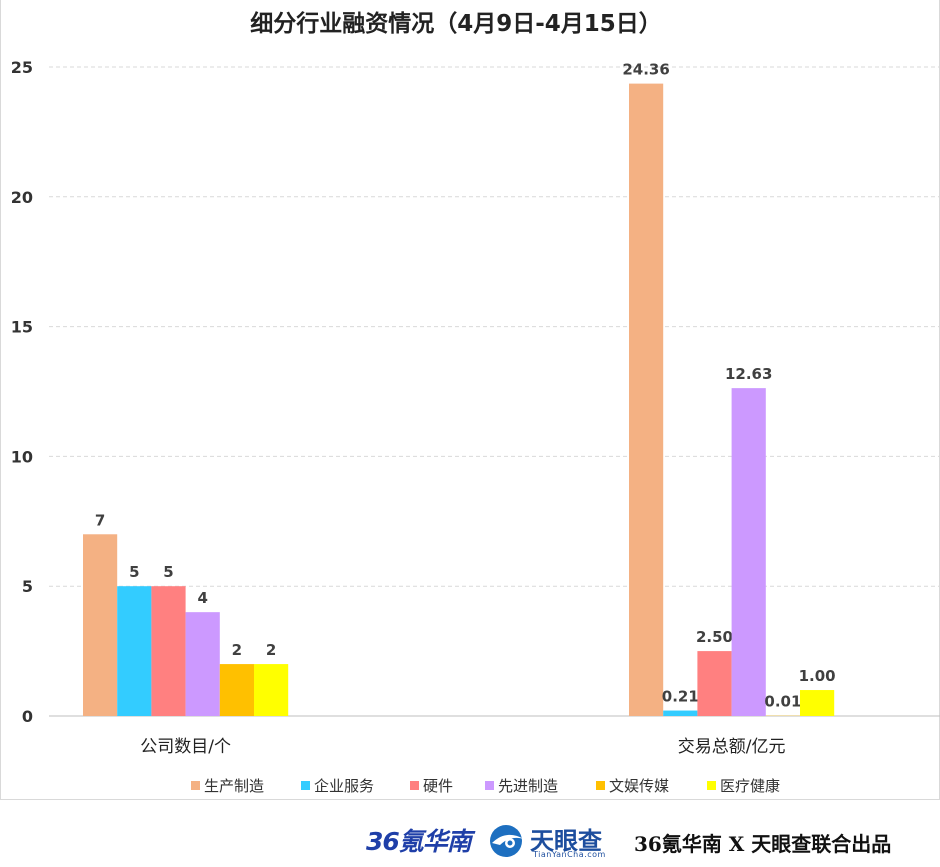 Image resolution: width=940 pixels, height=867 pixels. What do you see at coordinates (27, 716) in the screenshot?
I see `y-tick-label: 0` at bounding box center [27, 716].